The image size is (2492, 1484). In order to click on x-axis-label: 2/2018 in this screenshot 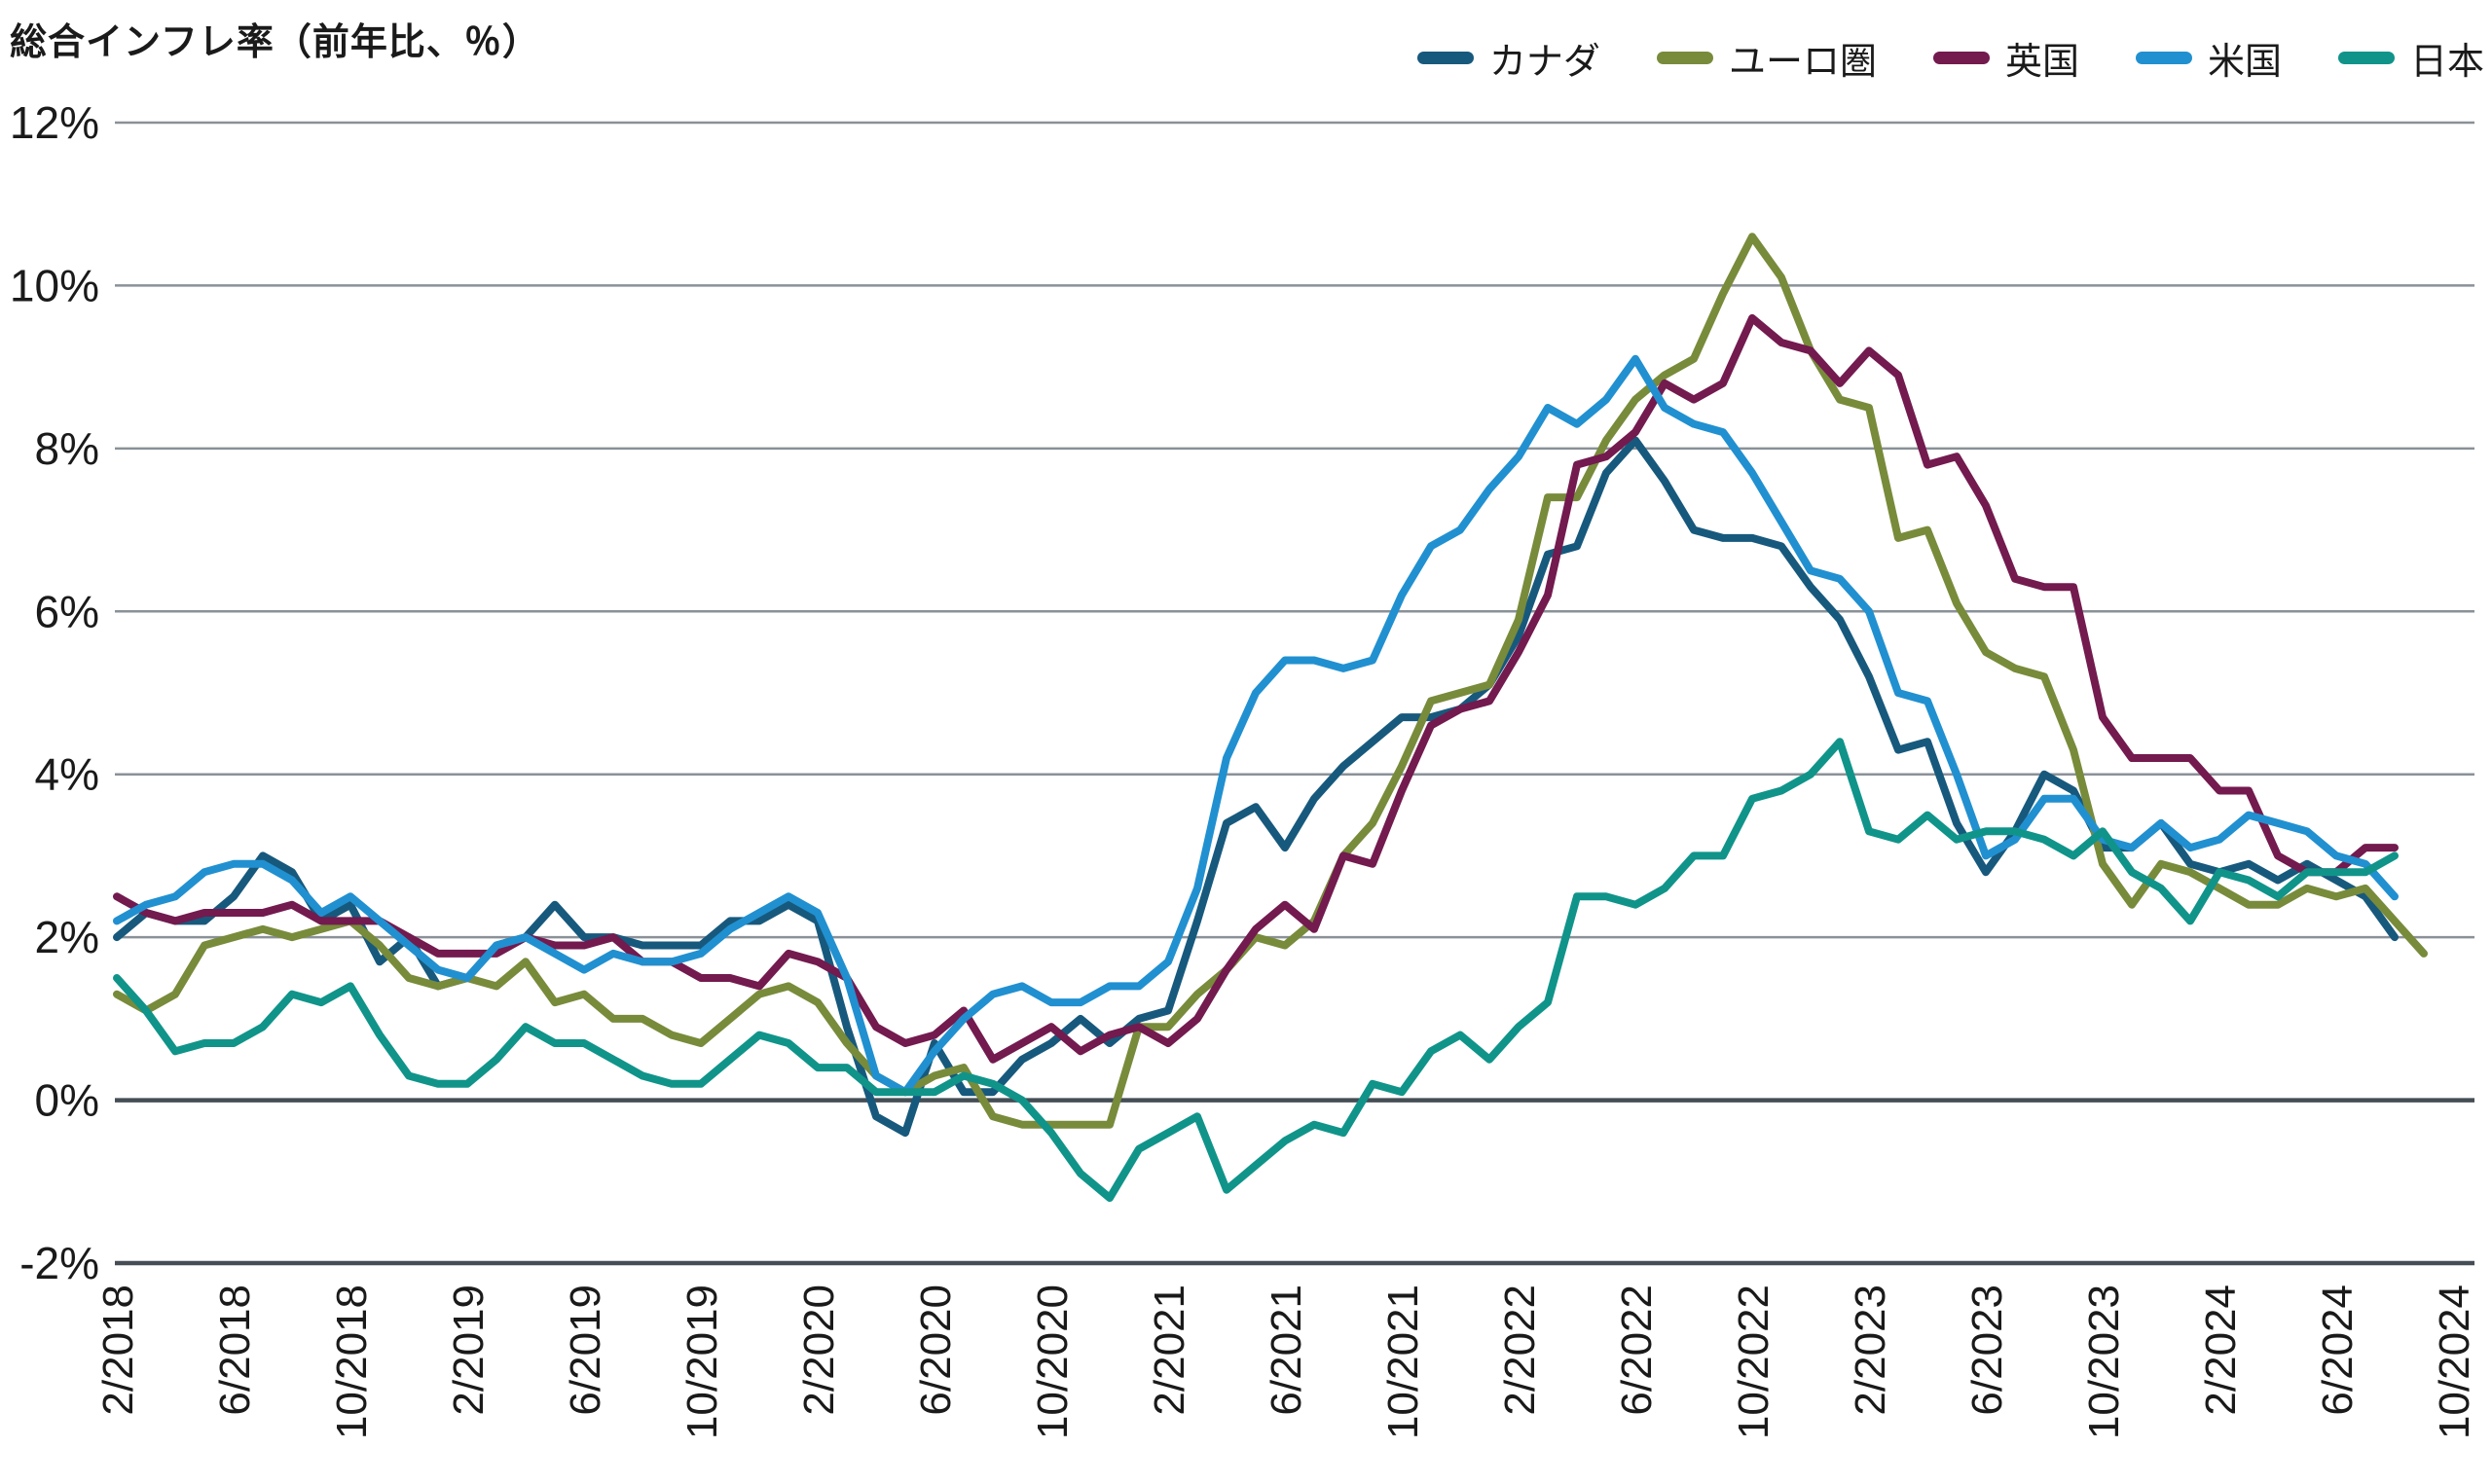, I will do `click(118, 1350)`.